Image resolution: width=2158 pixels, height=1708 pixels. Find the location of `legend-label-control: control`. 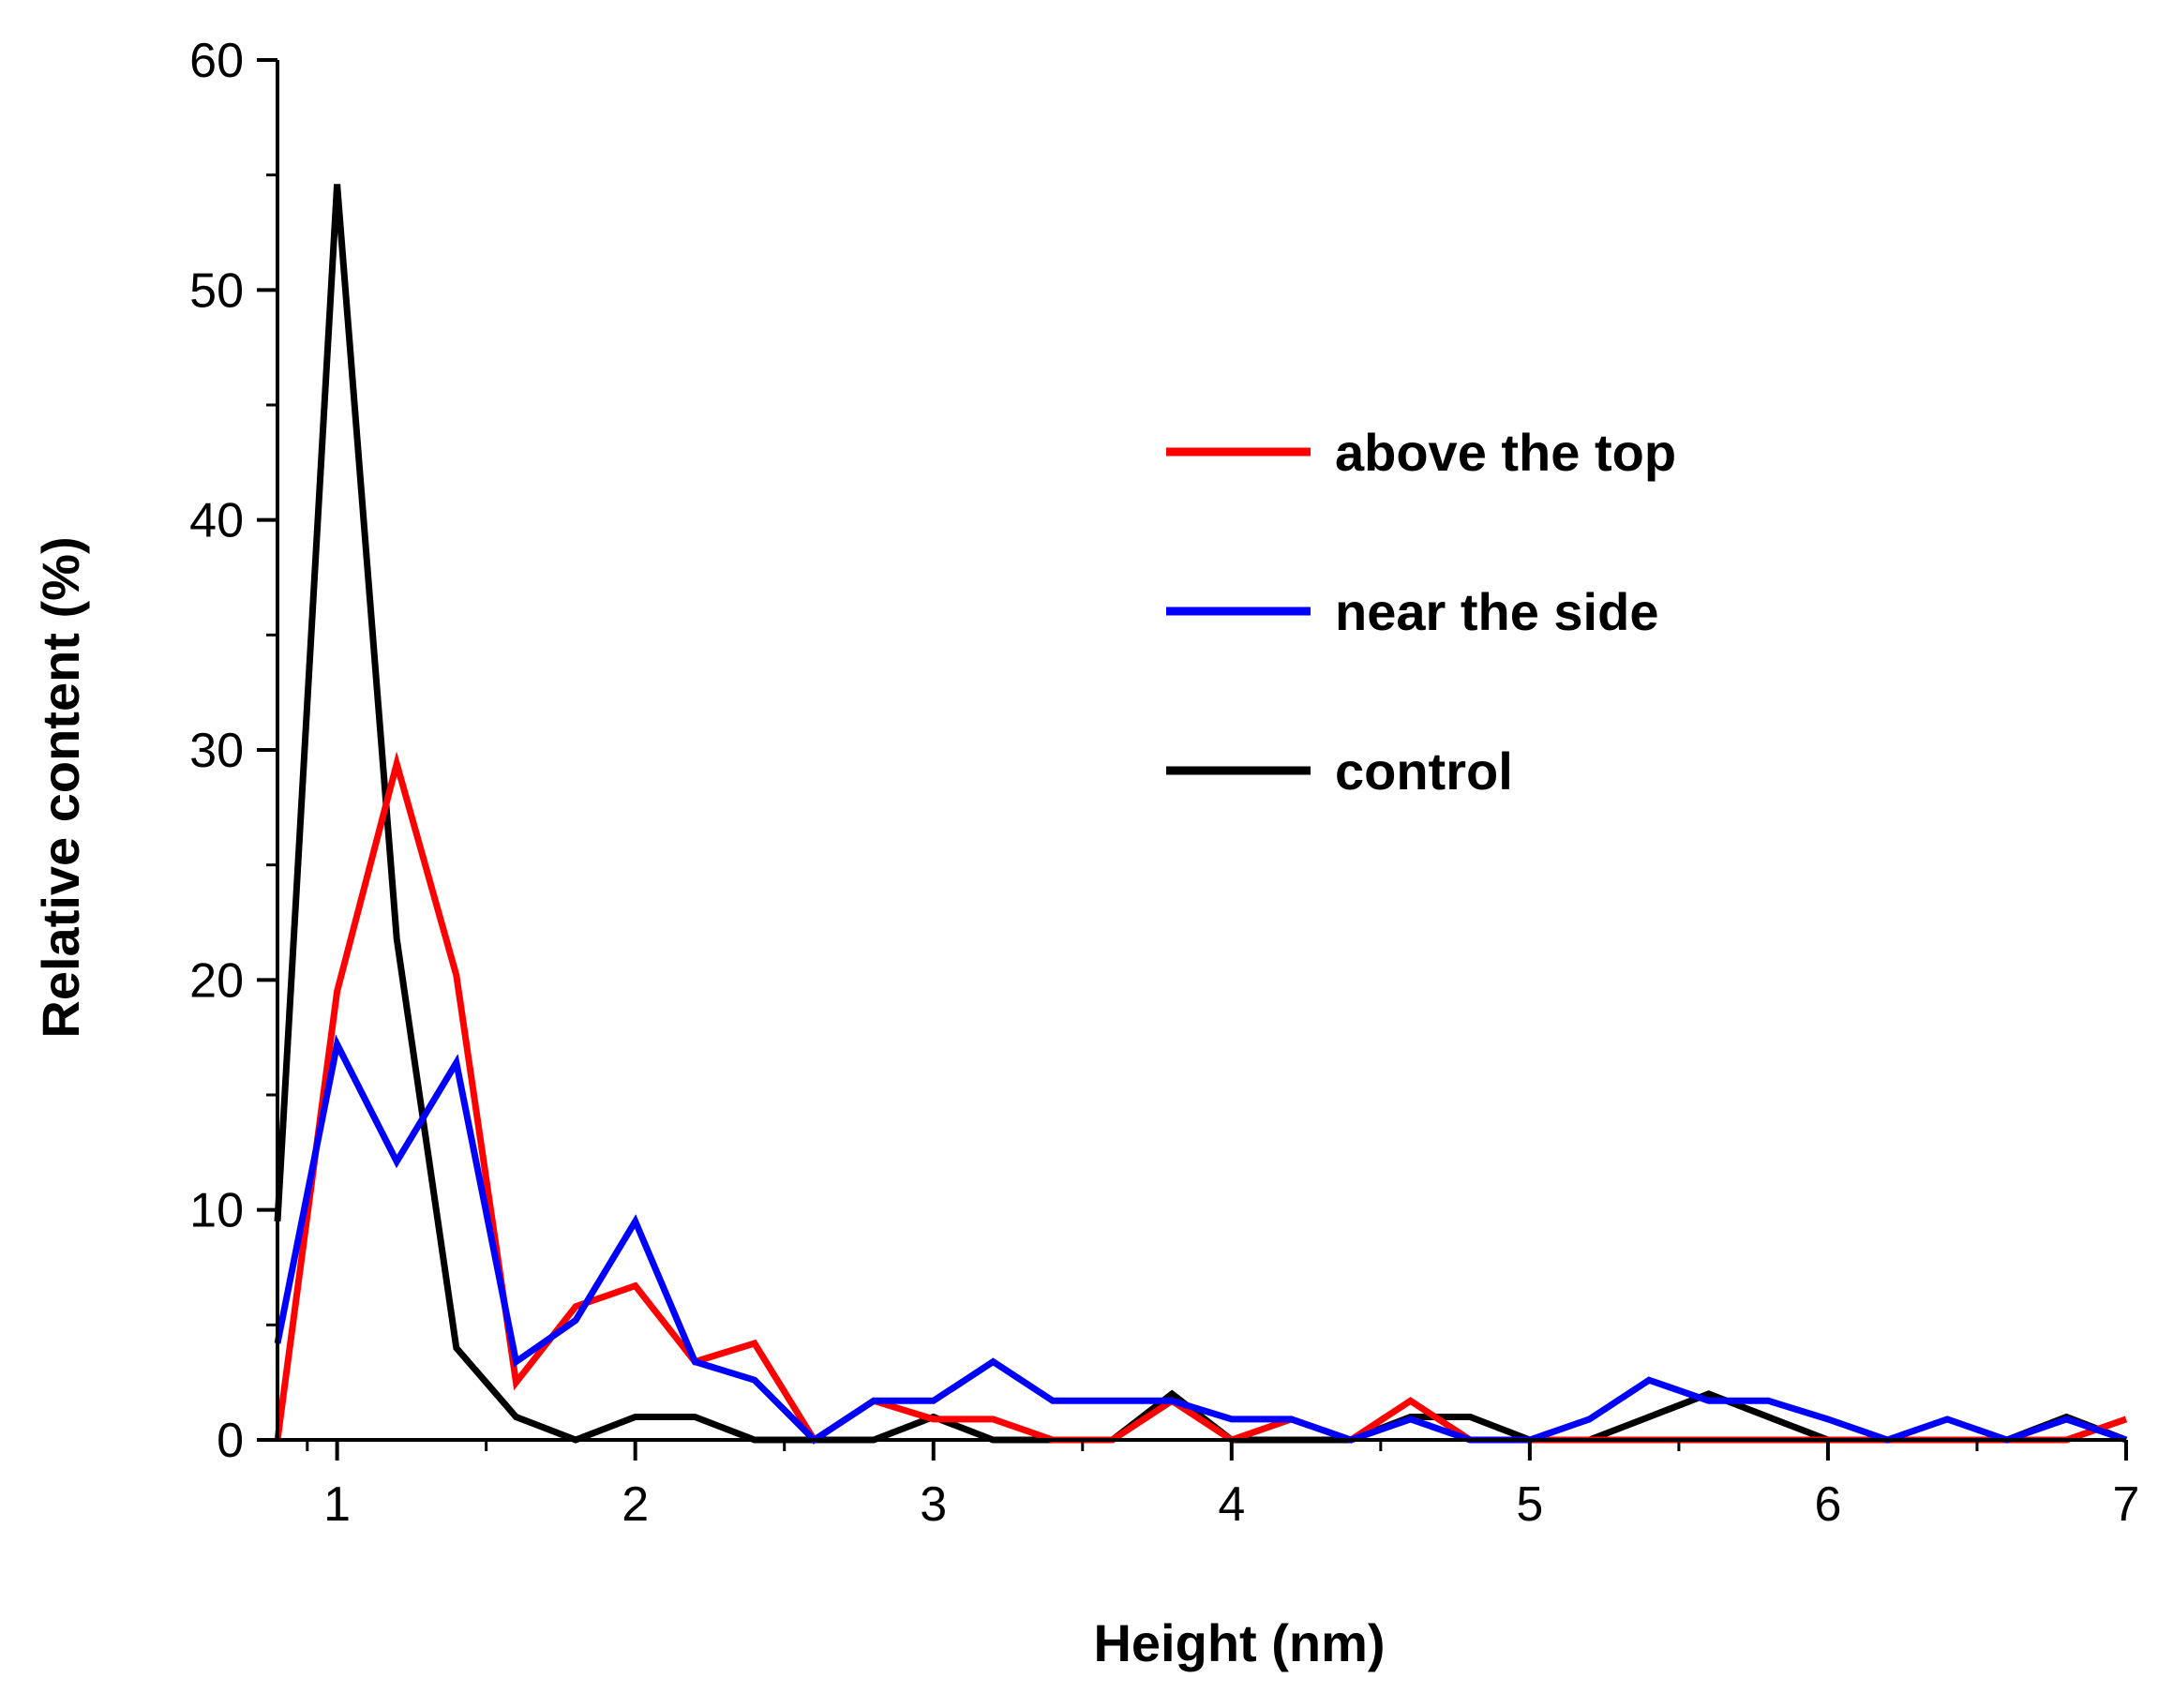

legend-label-control: control is located at coordinates (1424, 771).